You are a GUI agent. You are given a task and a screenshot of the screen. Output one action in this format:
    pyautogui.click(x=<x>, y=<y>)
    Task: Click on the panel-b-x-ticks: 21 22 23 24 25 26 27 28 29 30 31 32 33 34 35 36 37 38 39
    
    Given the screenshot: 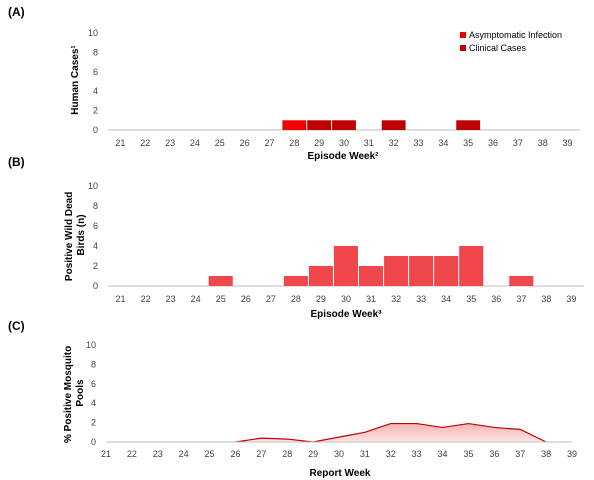 What is the action you would take?
    pyautogui.click(x=346, y=299)
    